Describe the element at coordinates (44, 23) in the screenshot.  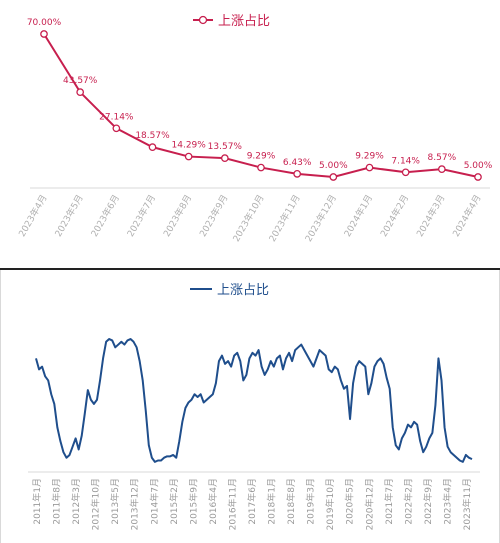
I see `data-label: 70.00%` at that location.